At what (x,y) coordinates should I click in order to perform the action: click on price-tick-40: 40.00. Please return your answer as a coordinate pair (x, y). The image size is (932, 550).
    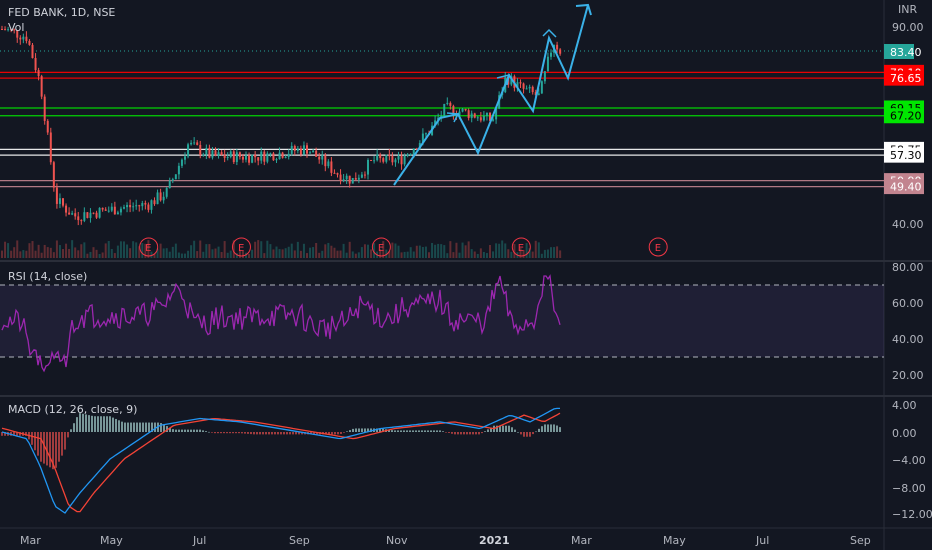
    Looking at the image, I should click on (908, 224).